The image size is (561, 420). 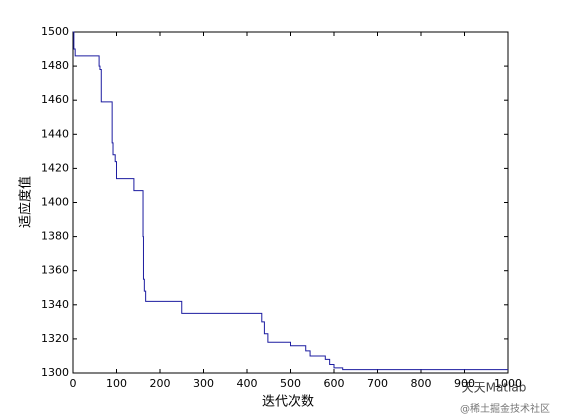 What do you see at coordinates (55, 270) in the screenshot?
I see `y-tick-label: 1360` at bounding box center [55, 270].